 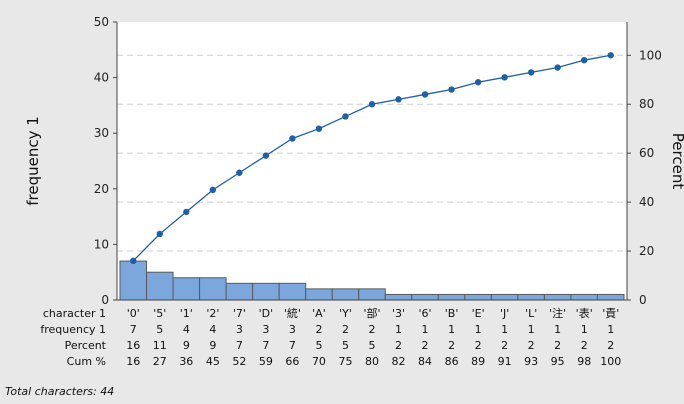 I want to click on table-cell-cum-percent: 66, so click(x=292, y=361).